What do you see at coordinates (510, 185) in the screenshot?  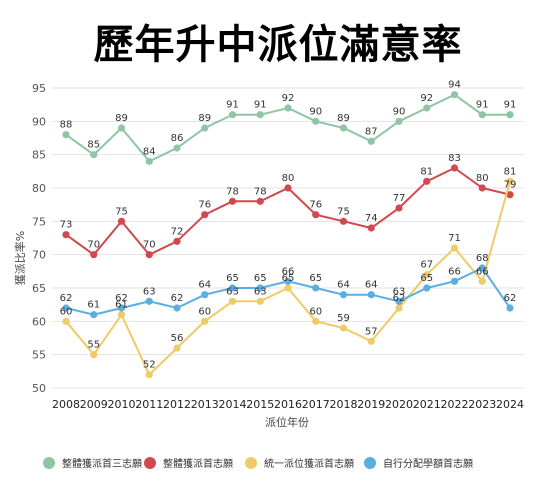 I see `data-label: 79` at bounding box center [510, 185].